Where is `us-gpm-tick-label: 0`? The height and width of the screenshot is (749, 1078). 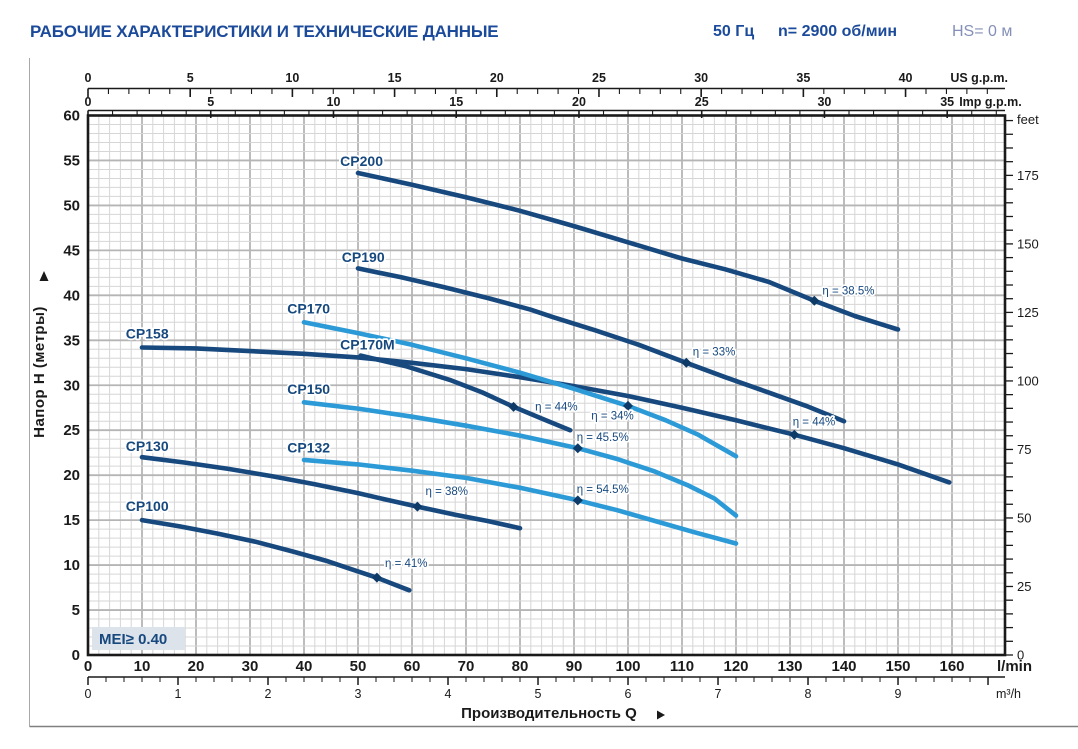
us-gpm-tick-label: 0 is located at coordinates (88, 78).